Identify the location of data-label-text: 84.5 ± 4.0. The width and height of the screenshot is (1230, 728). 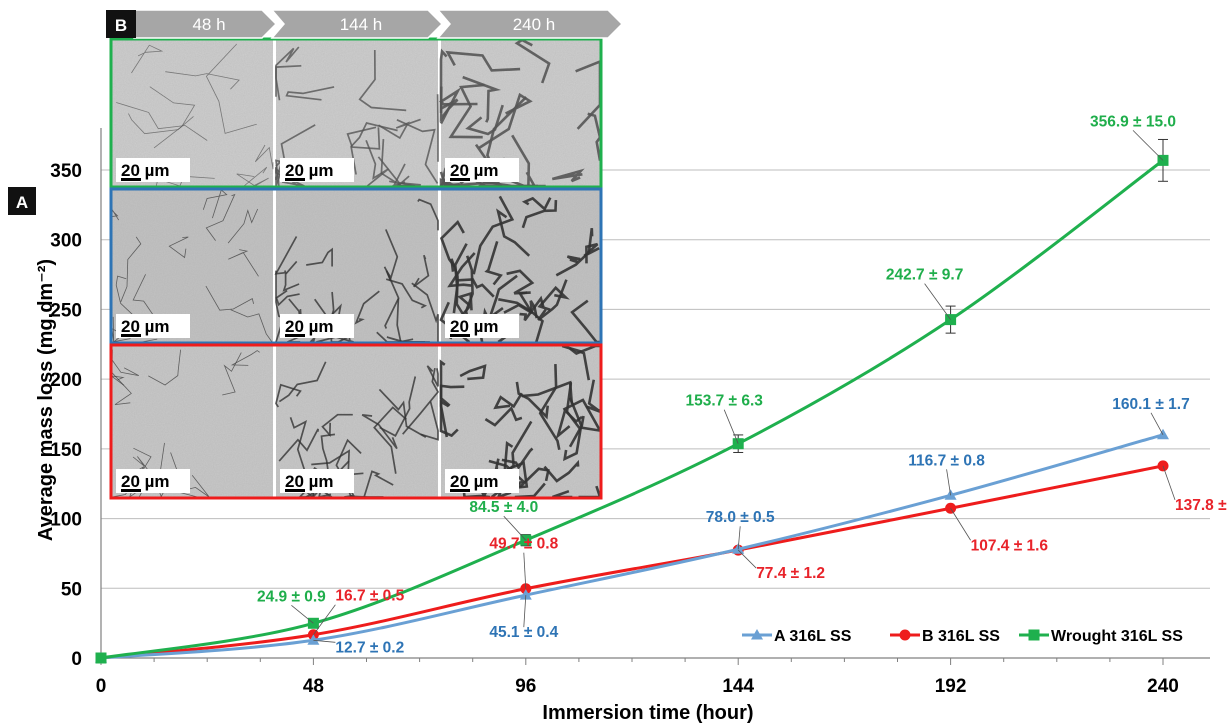
(503, 507).